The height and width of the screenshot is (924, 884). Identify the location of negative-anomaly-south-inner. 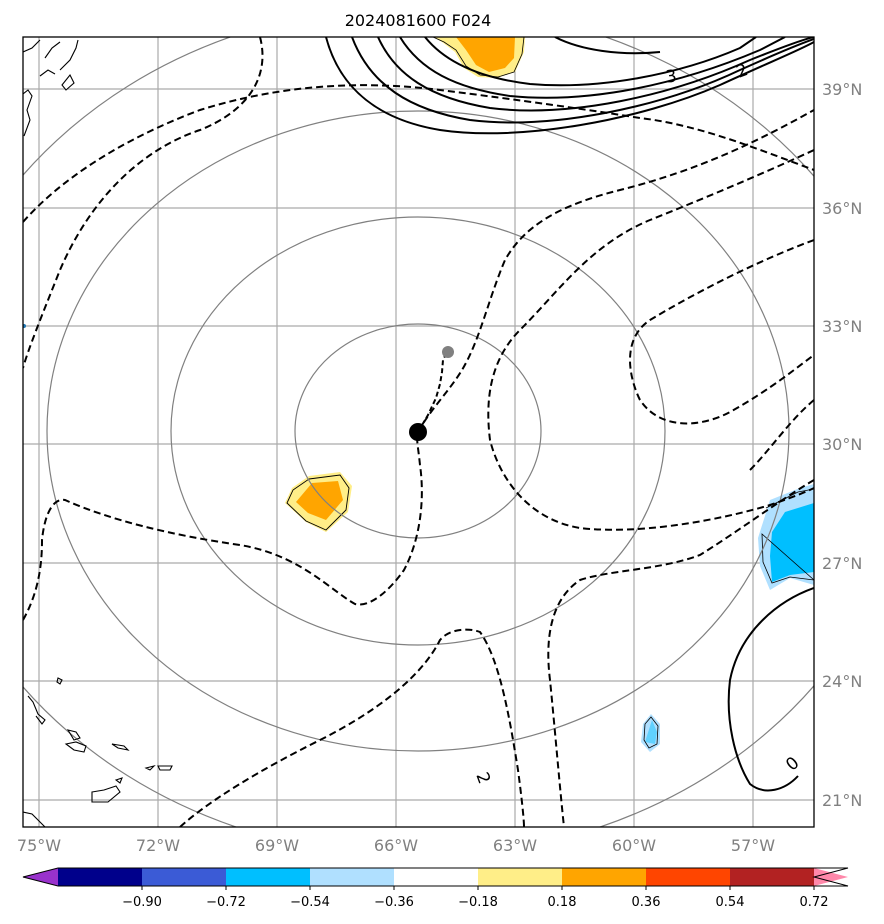
(651, 732).